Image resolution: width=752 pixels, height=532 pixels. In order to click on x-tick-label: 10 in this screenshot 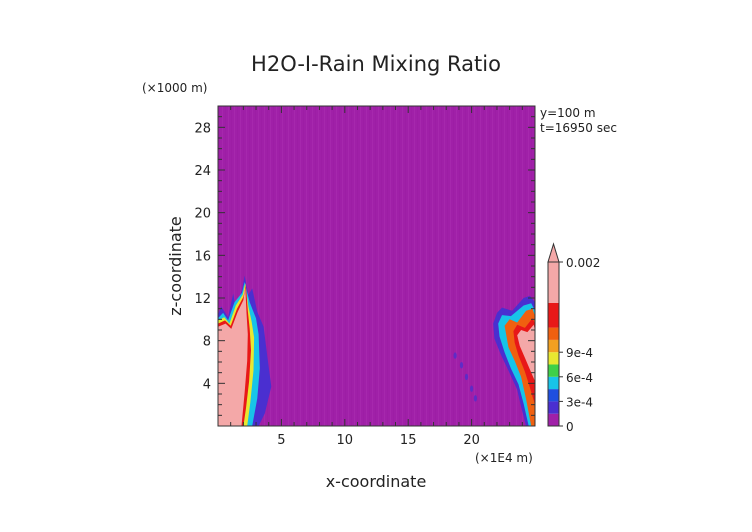, I will do `click(345, 440)`.